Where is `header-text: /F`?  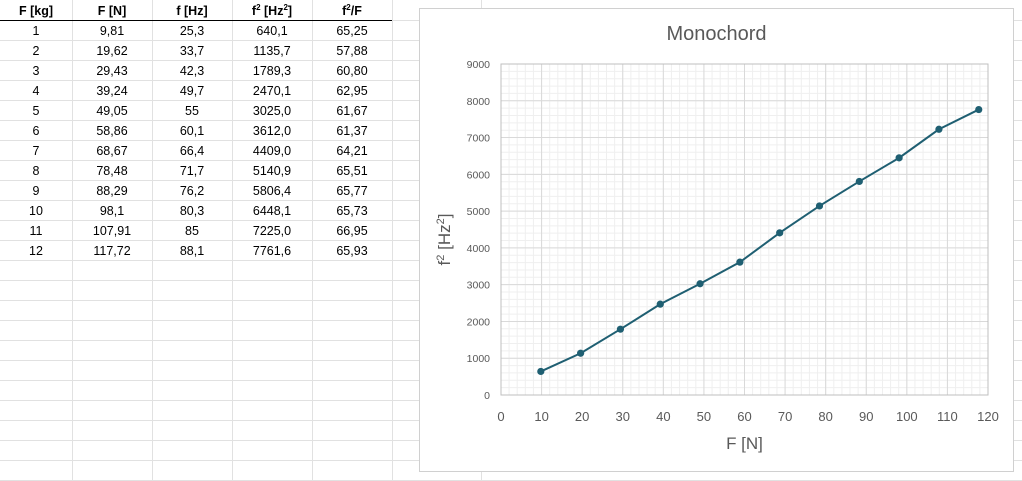
header-text: /F is located at coordinates (356, 11).